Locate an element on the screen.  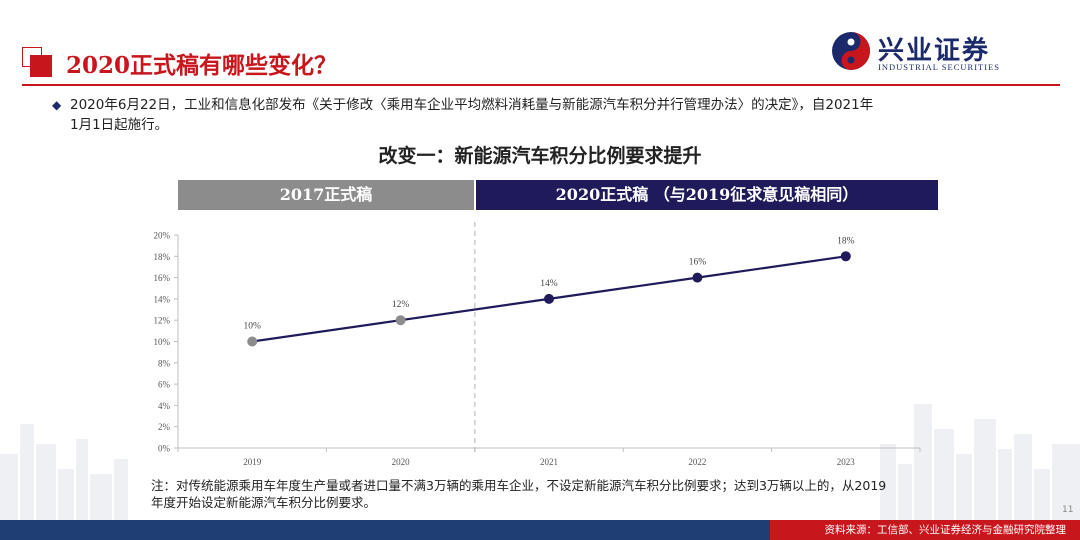
data-label: 18% is located at coordinates (846, 241).